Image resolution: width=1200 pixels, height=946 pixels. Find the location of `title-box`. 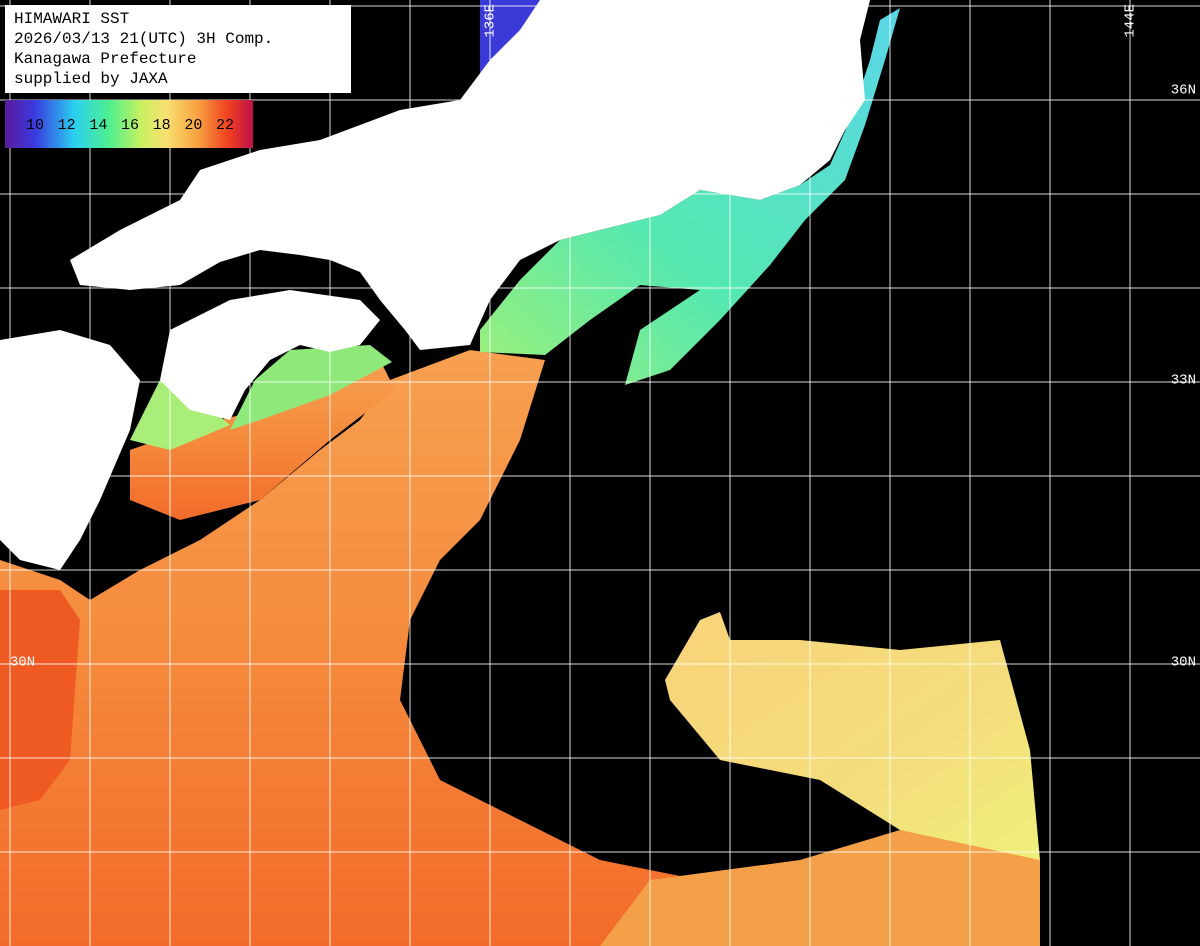

title-box is located at coordinates (178, 49).